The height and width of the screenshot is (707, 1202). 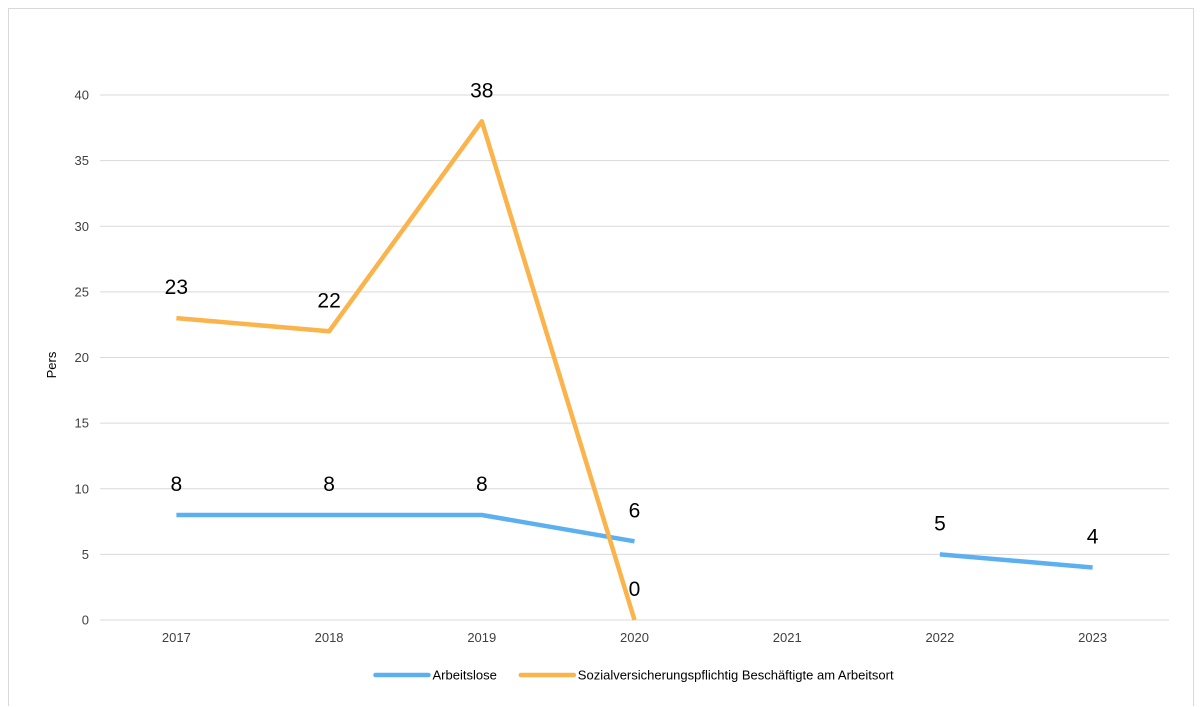 What do you see at coordinates (82, 357) in the screenshot?
I see `y-tick-label: 20` at bounding box center [82, 357].